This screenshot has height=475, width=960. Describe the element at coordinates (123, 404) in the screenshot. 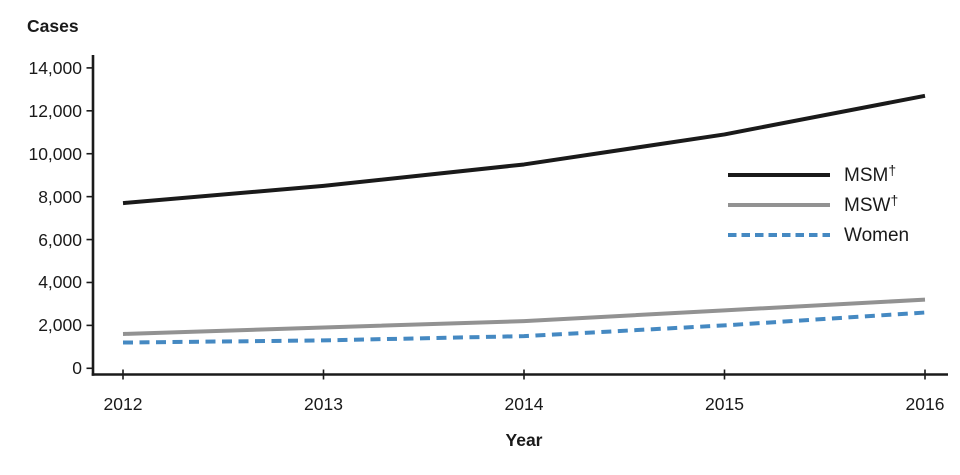

I see `x-tick-label: 2012` at that location.